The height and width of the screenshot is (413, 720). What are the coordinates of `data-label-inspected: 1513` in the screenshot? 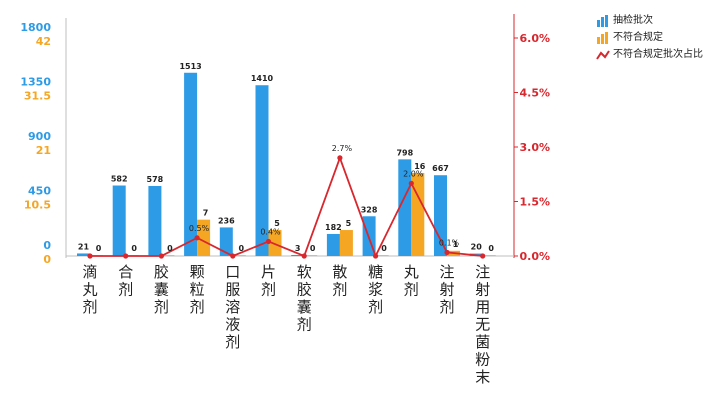 It's located at (190, 66).